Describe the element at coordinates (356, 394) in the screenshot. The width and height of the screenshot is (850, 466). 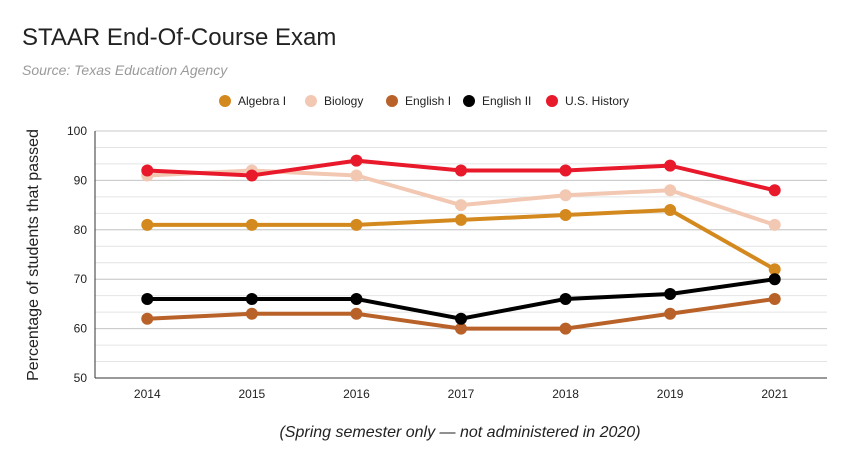
I see `x-tick-label: 2016` at that location.